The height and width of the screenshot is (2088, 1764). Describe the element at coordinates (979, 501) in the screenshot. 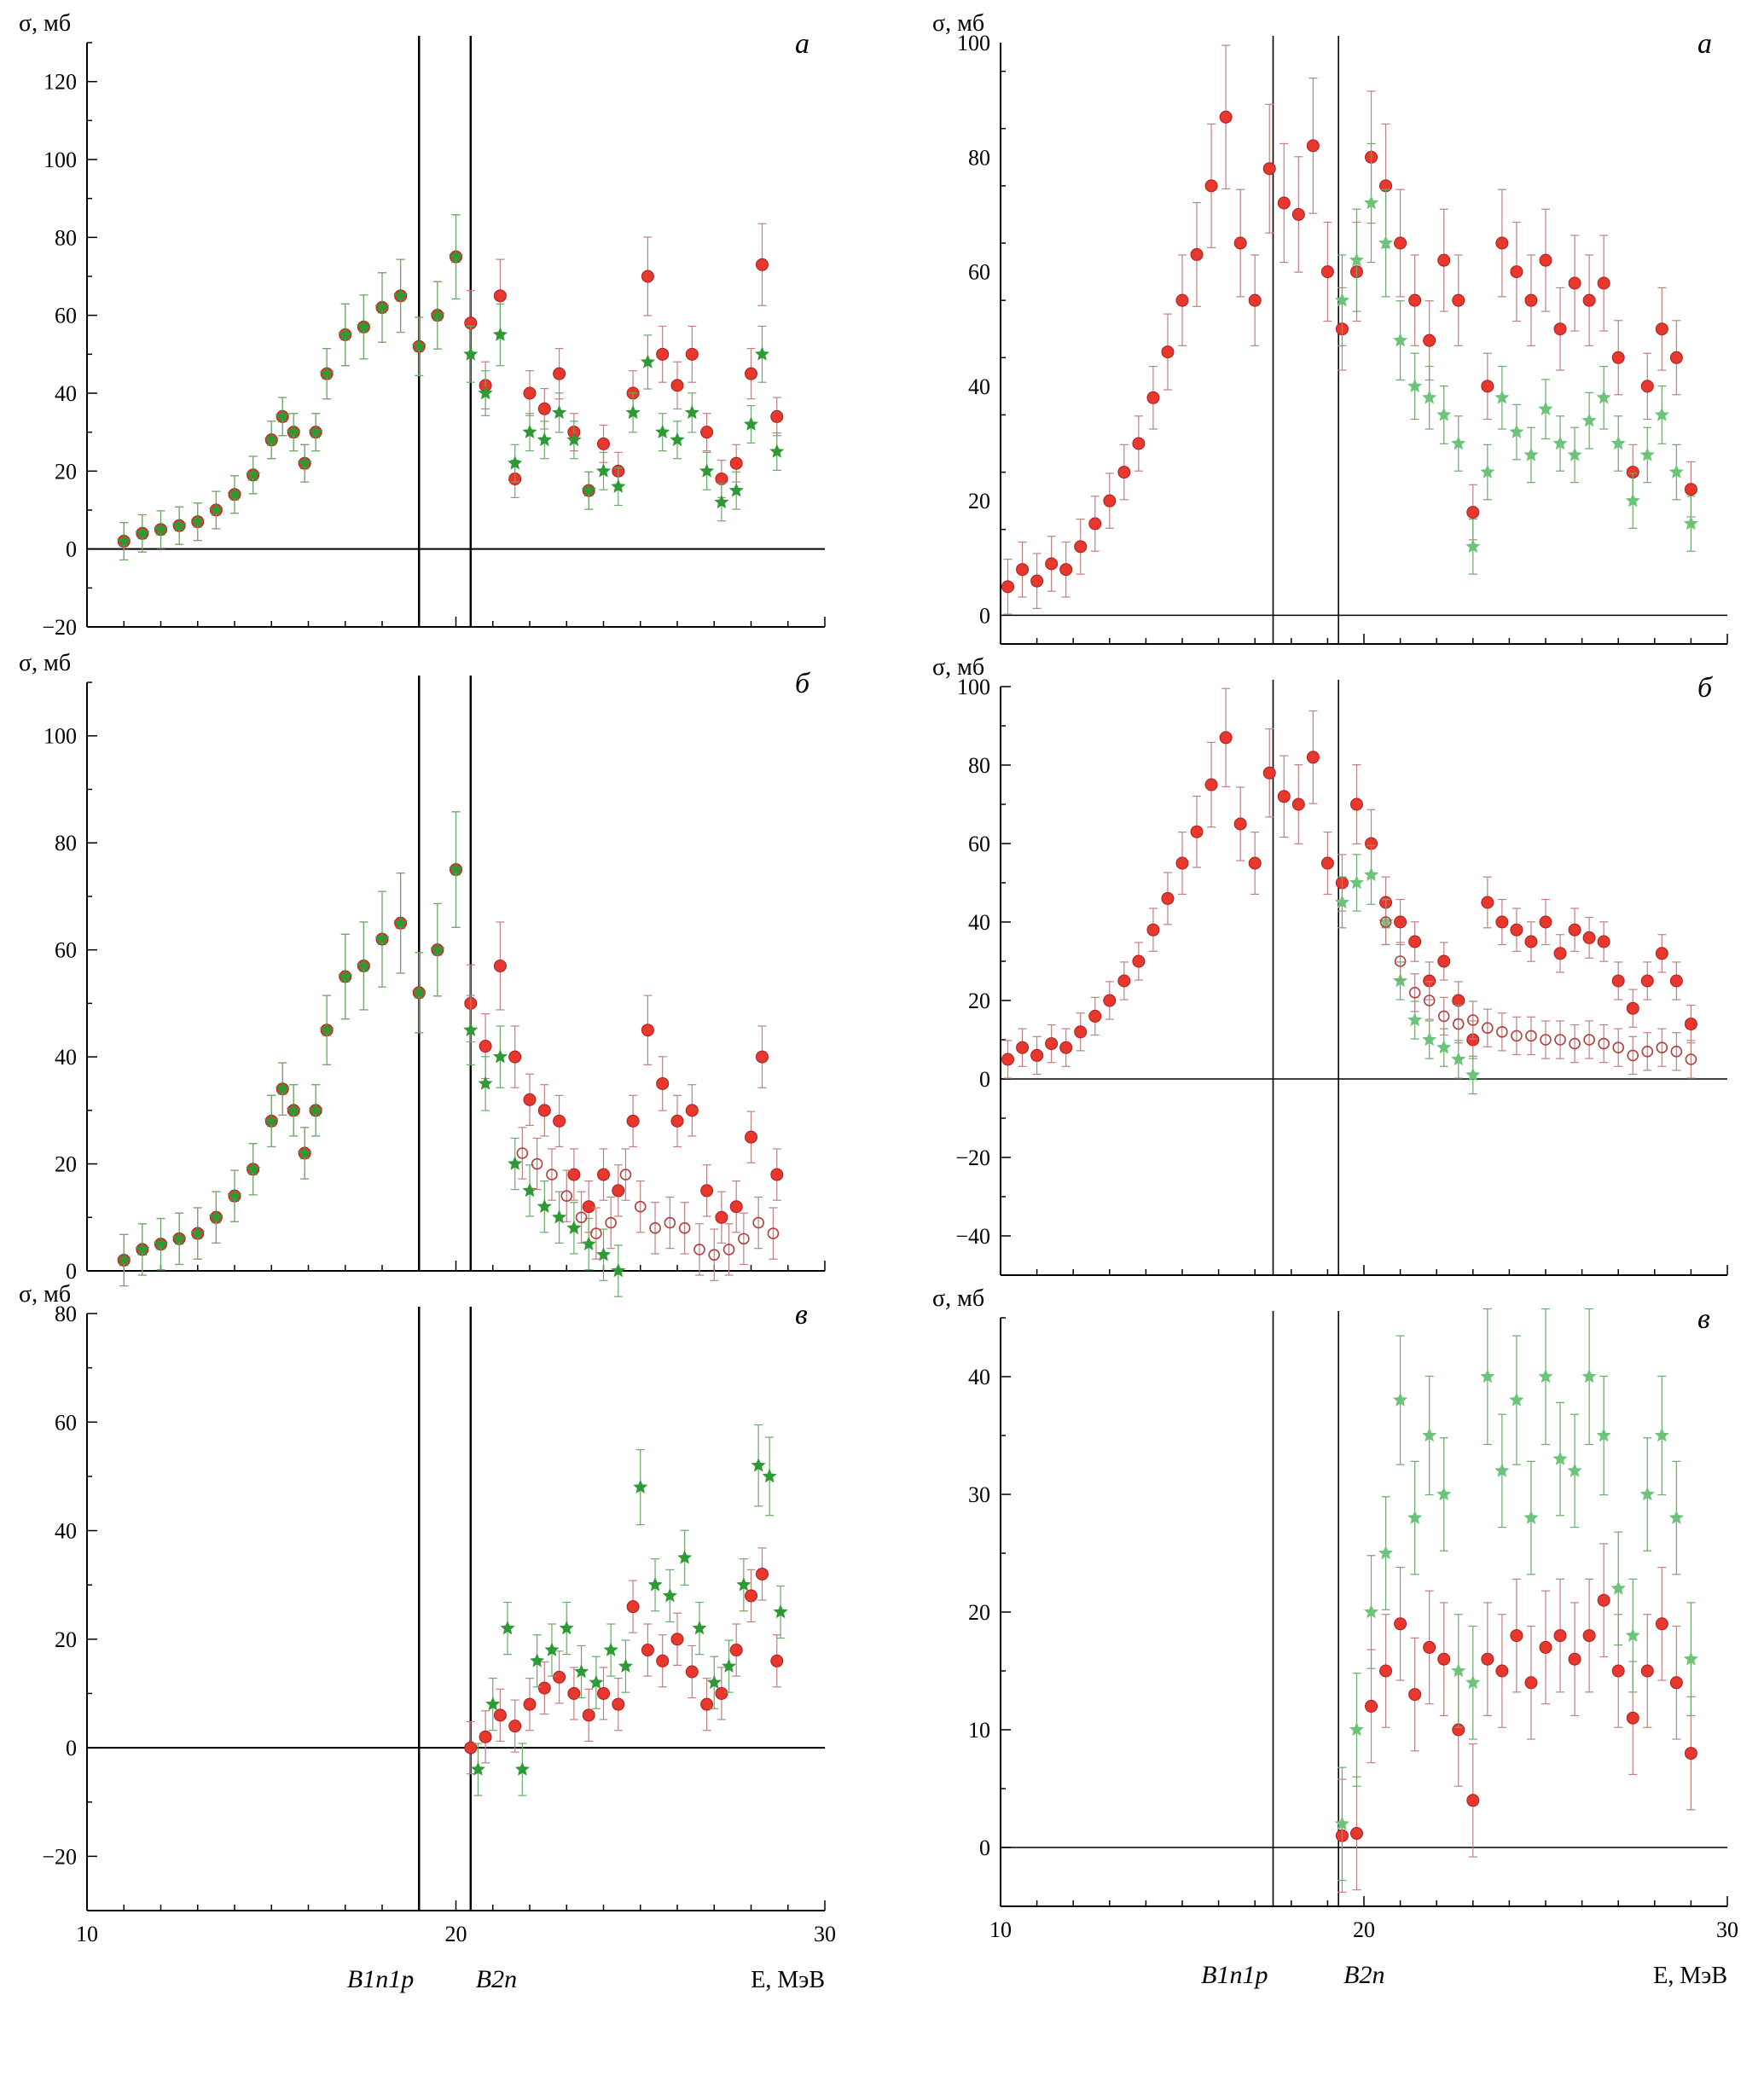

I see `y-tick-label: 20` at that location.